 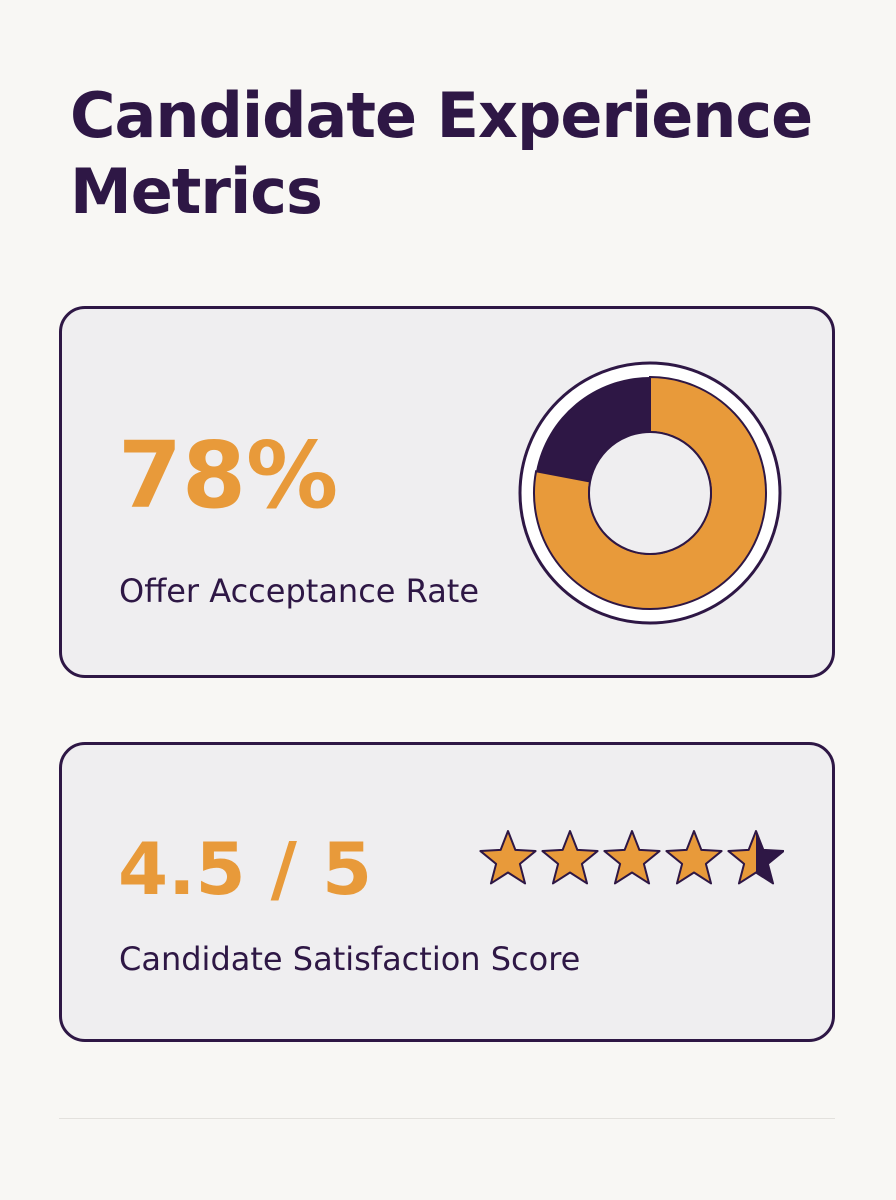 I want to click on offer-acceptance-donut, so click(x=650, y=493).